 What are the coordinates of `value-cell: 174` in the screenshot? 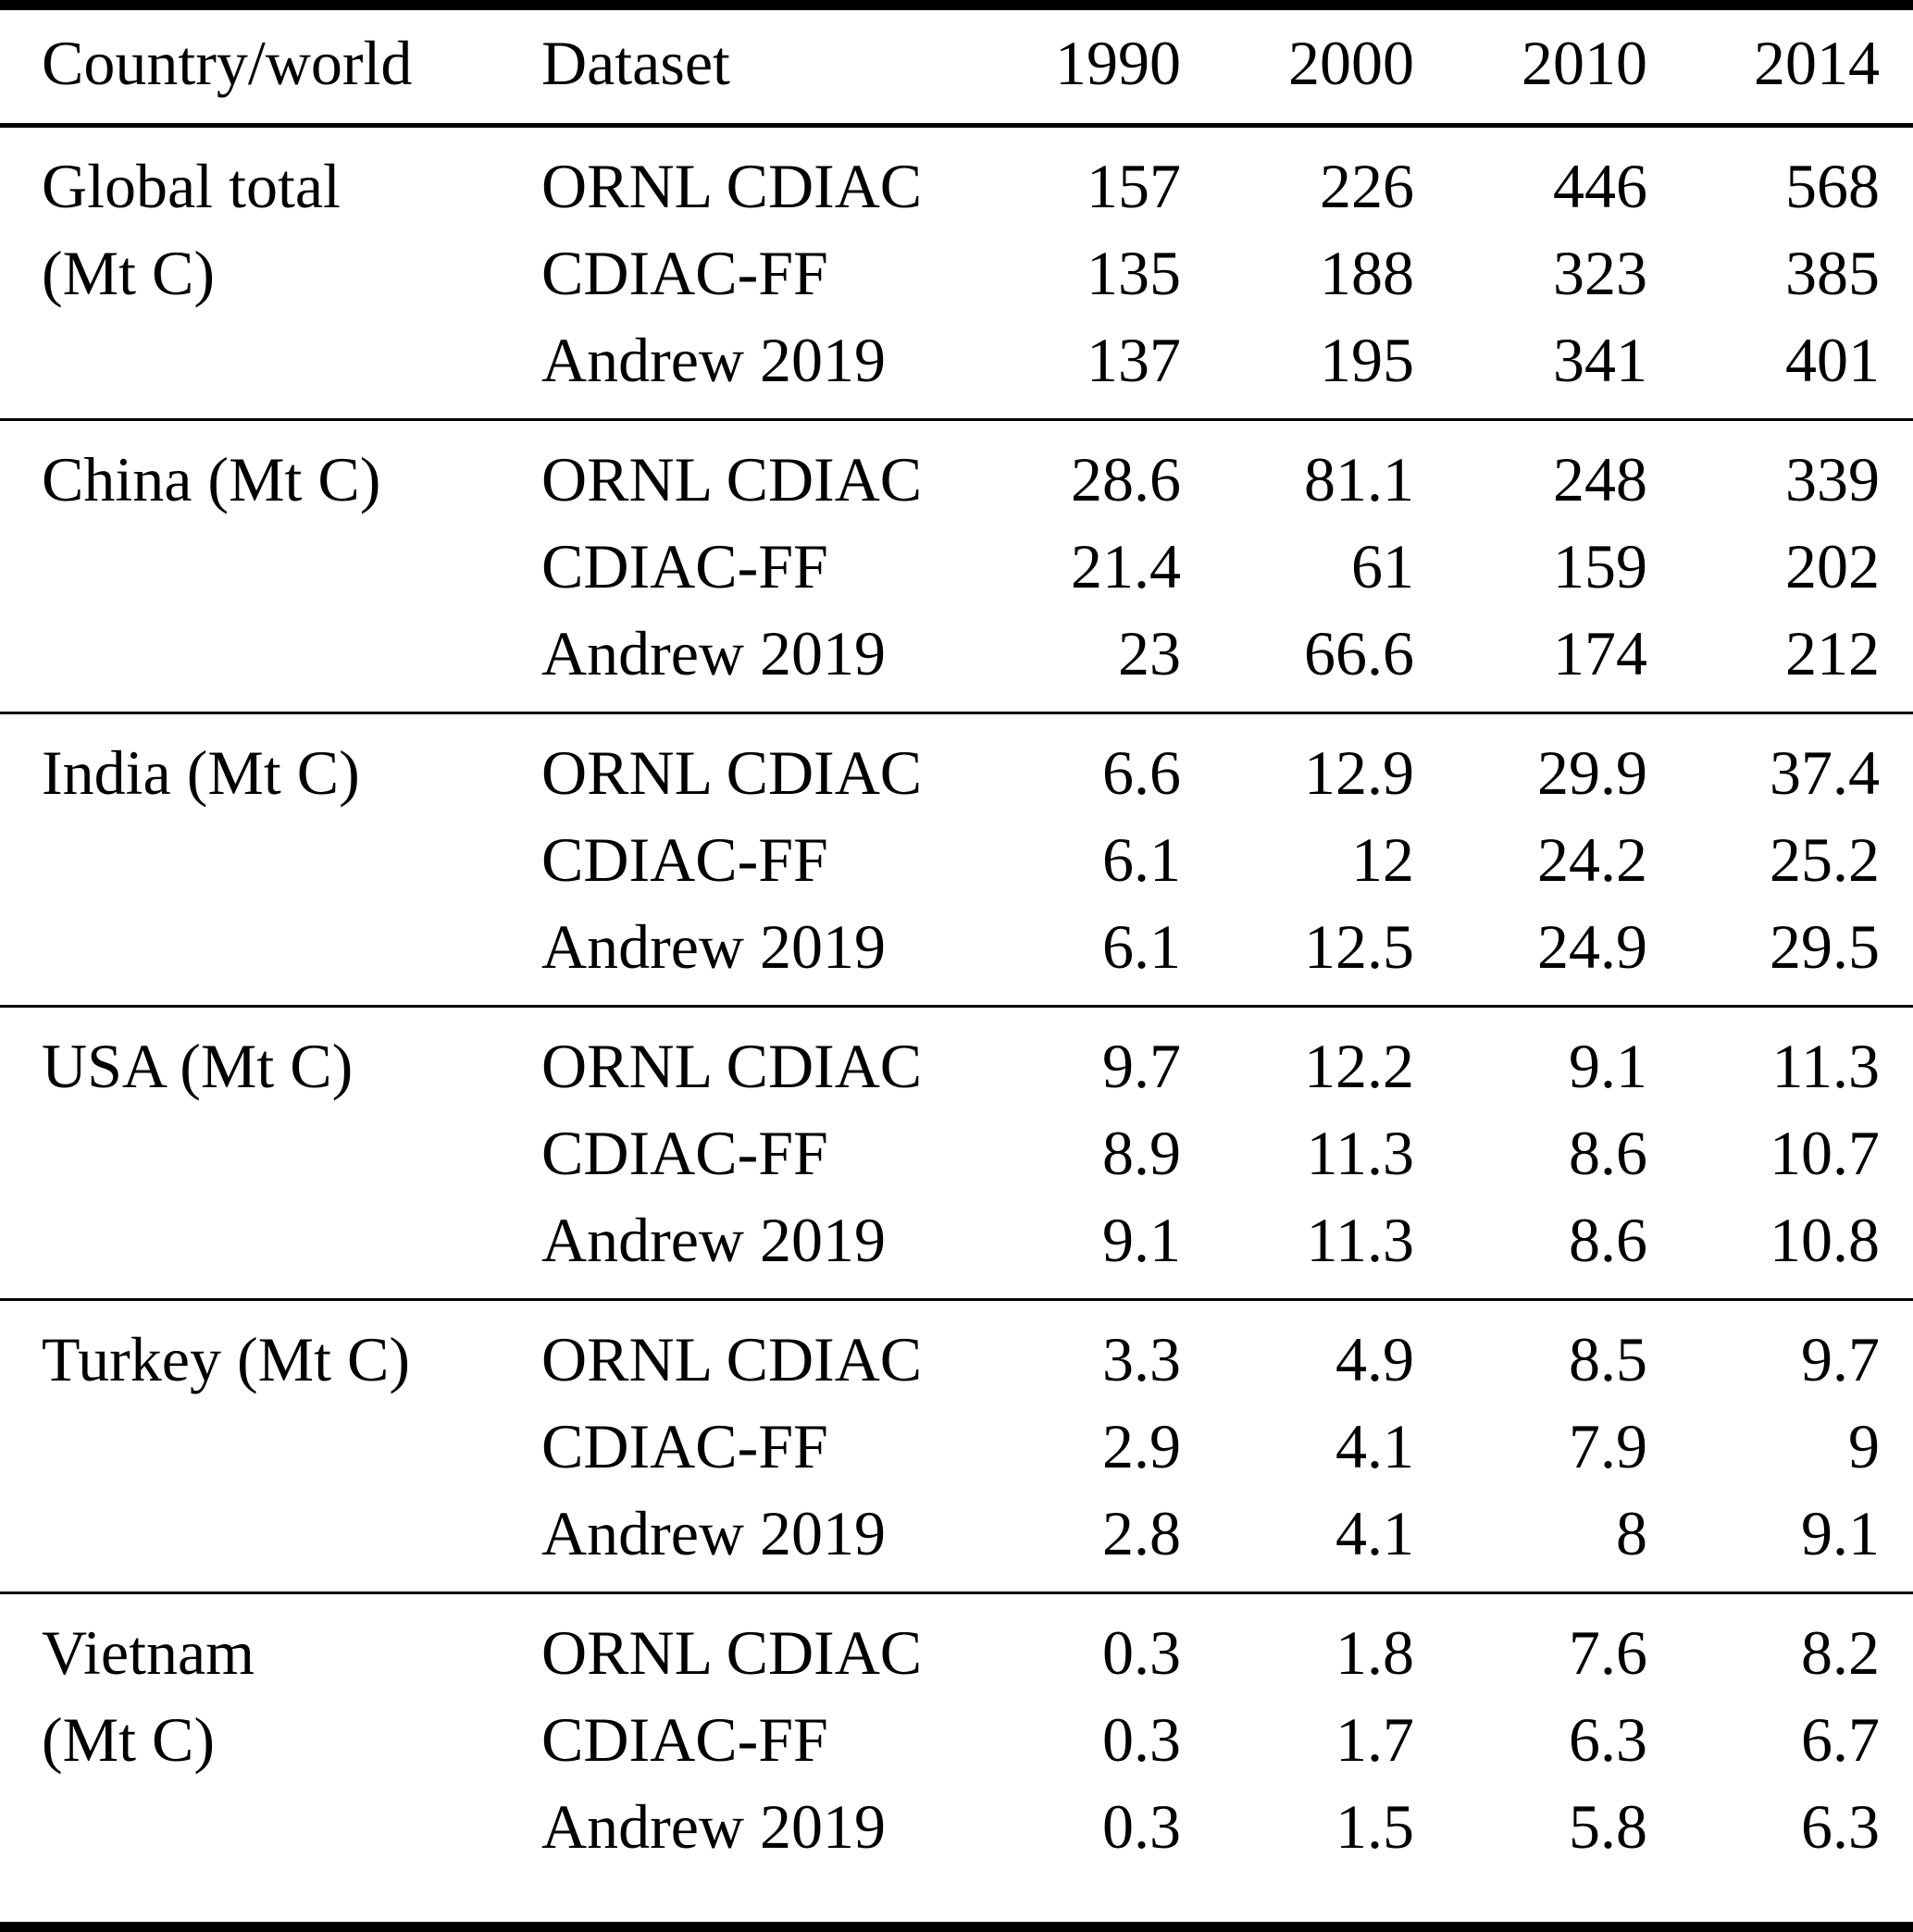 It's located at (1600, 653).